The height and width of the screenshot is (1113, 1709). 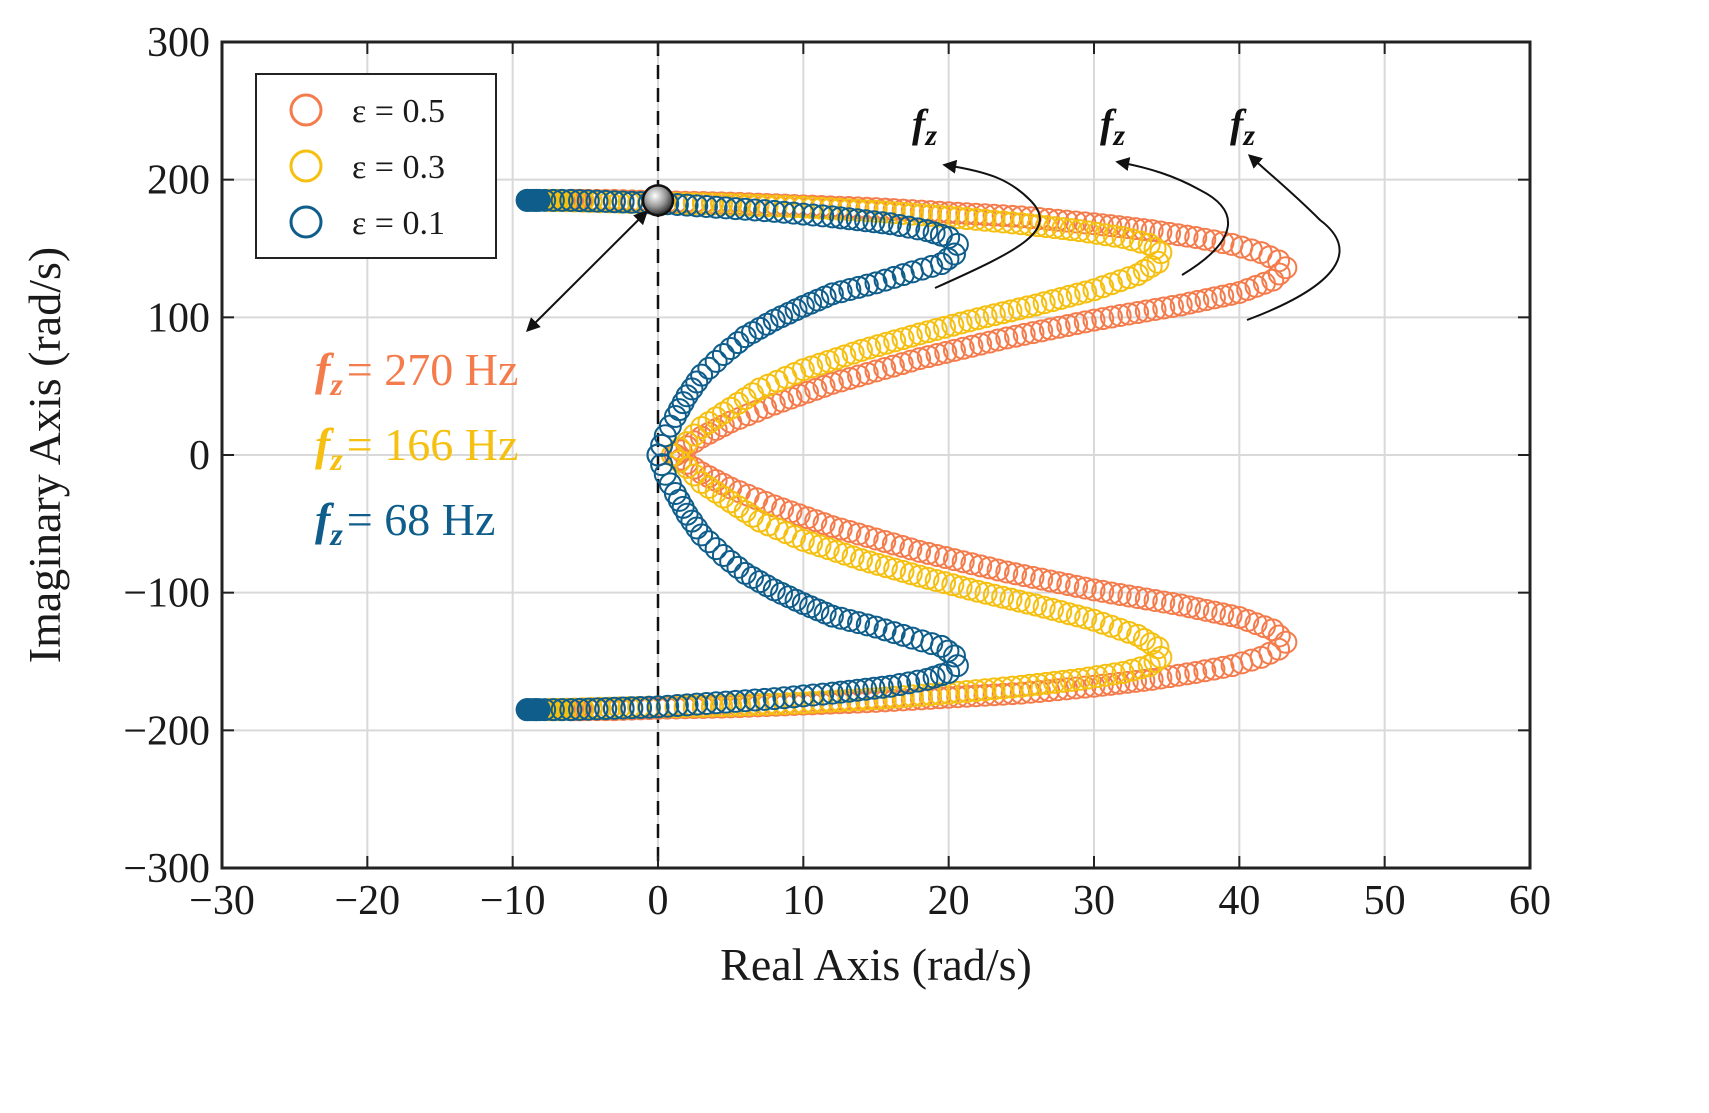 I want to click on x-tick-label: 50, so click(x=1385, y=901).